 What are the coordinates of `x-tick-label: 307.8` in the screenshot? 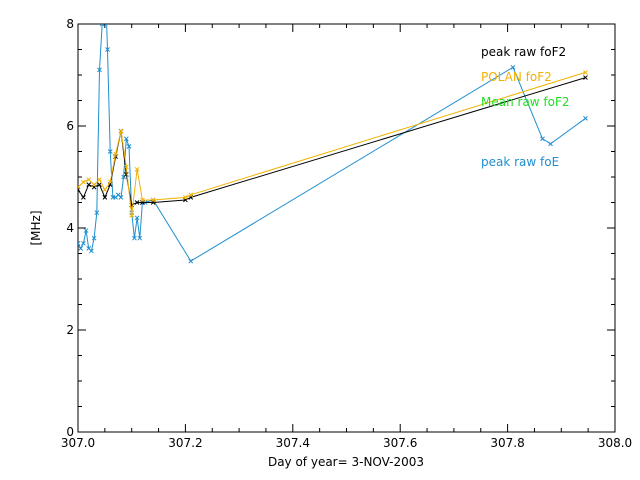 It's located at (507, 443).